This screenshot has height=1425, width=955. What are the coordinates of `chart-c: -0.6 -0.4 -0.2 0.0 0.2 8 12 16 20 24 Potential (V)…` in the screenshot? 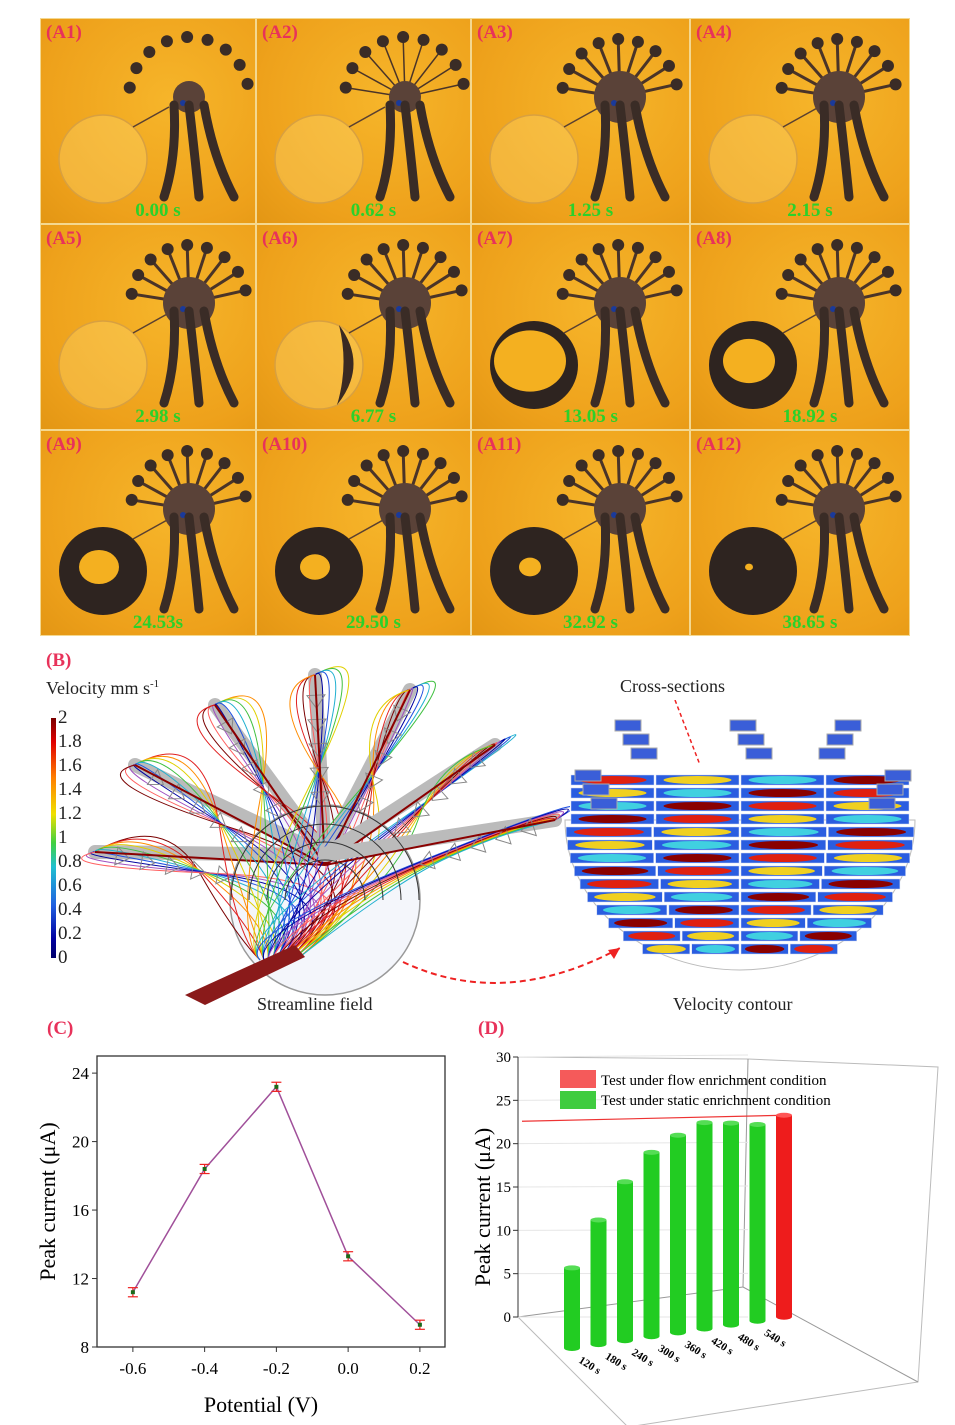 It's located at (240, 1236).